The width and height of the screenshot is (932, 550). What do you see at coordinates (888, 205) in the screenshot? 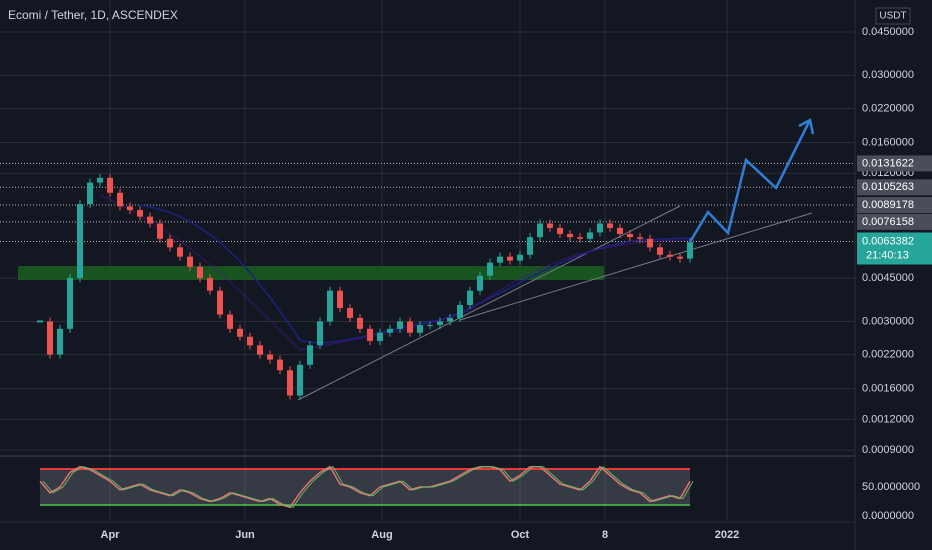
I see `level-label: 0.0089178` at bounding box center [888, 205].